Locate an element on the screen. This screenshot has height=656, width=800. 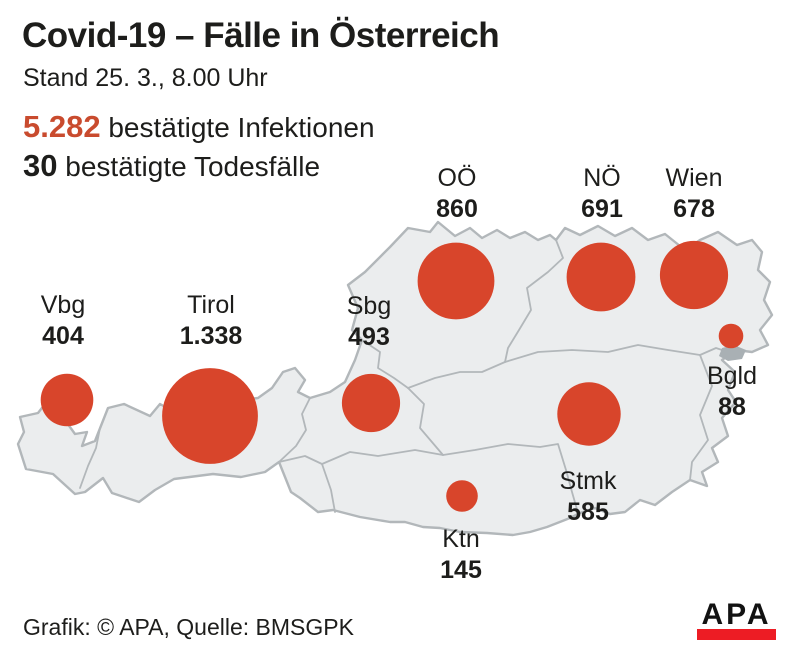
province-name: Stmk is located at coordinates (588, 481).